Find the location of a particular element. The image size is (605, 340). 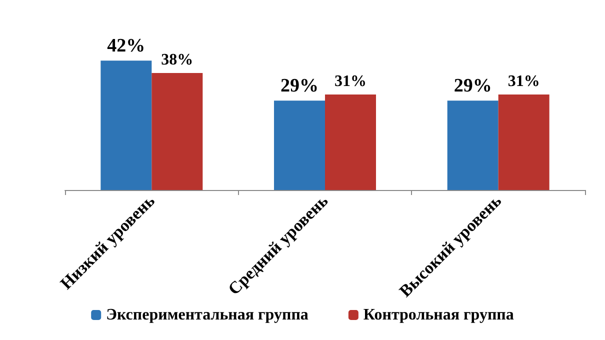

data-label: 42% is located at coordinates (126, 46).